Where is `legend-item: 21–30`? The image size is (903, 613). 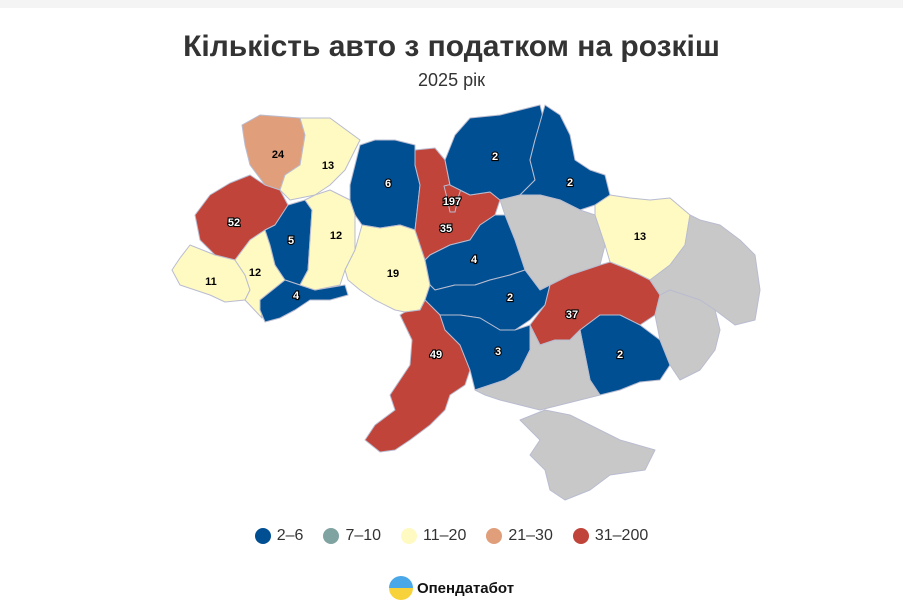 legend-item: 21–30 is located at coordinates (519, 536).